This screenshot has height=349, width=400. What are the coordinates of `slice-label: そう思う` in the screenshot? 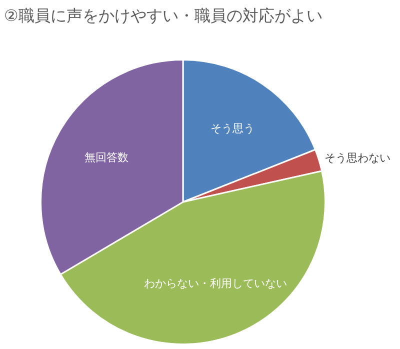 It's located at (232, 128).